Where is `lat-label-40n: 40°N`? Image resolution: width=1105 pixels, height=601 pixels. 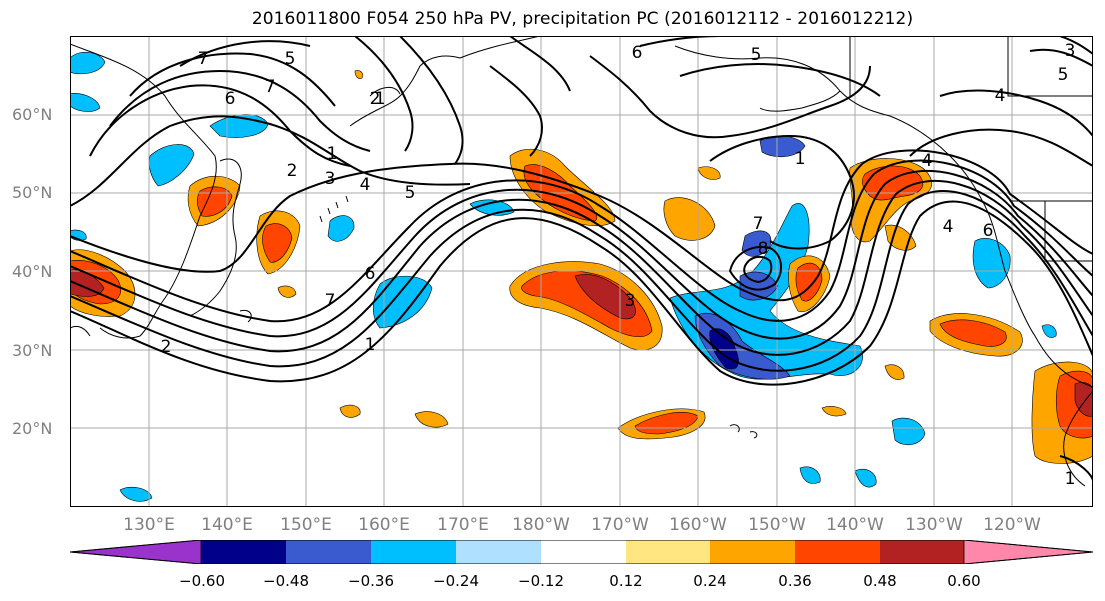
lat-label-40n: 40°N is located at coordinates (32, 271).